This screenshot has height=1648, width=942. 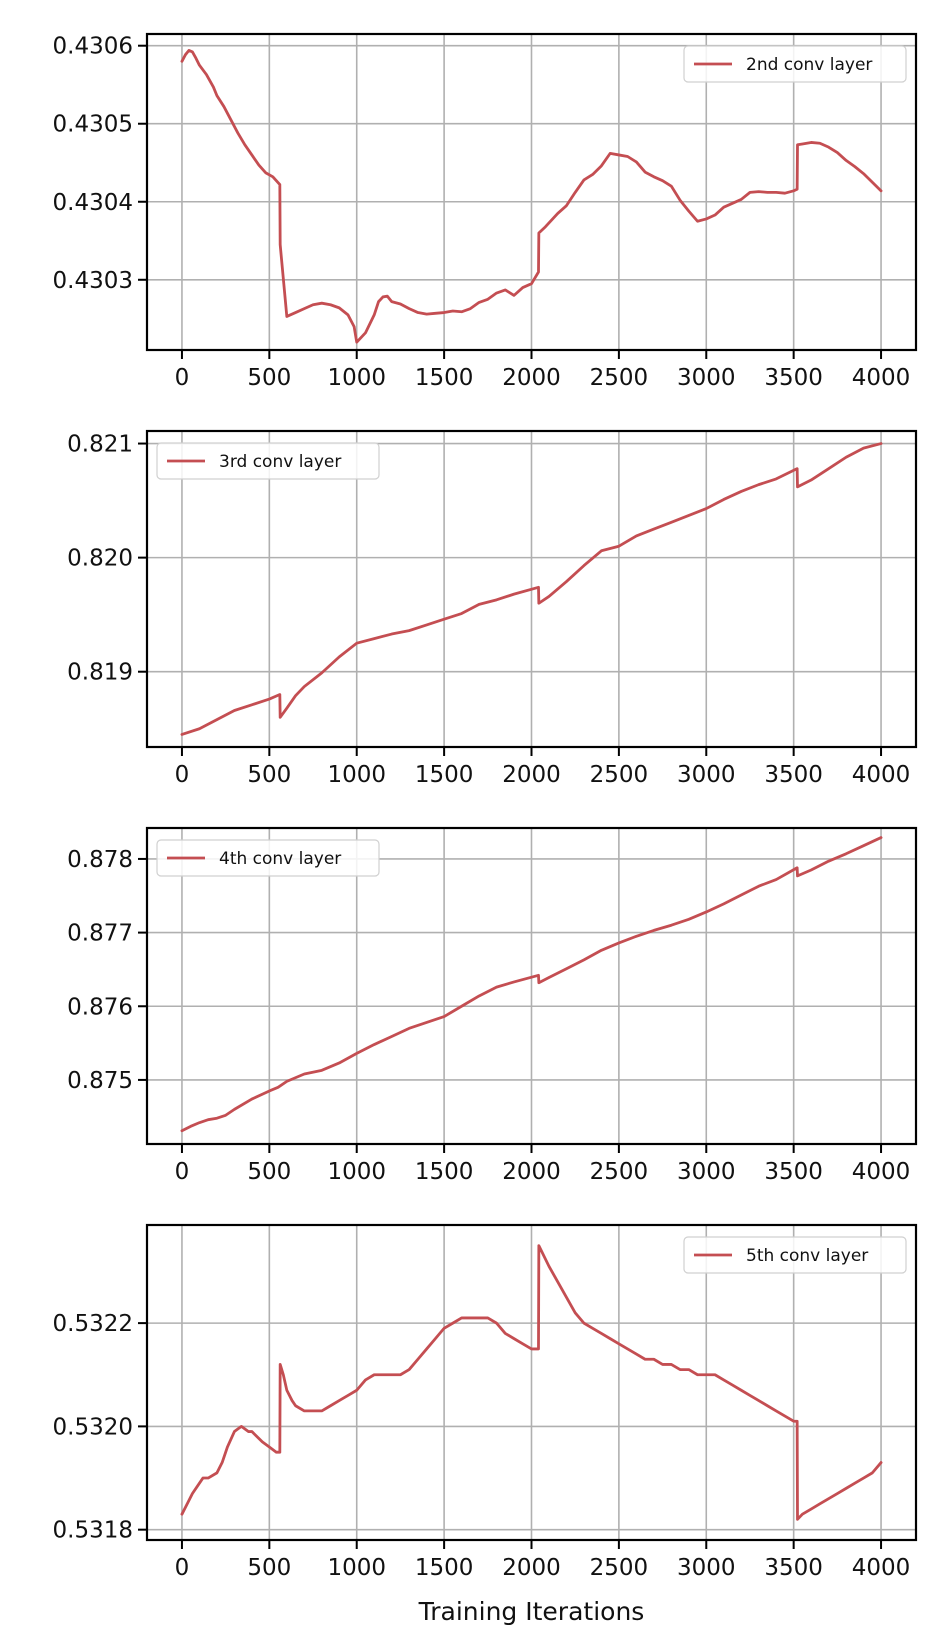 What do you see at coordinates (93, 1531) in the screenshot?
I see `y-tick-label-4-0: 0.5318` at bounding box center [93, 1531].